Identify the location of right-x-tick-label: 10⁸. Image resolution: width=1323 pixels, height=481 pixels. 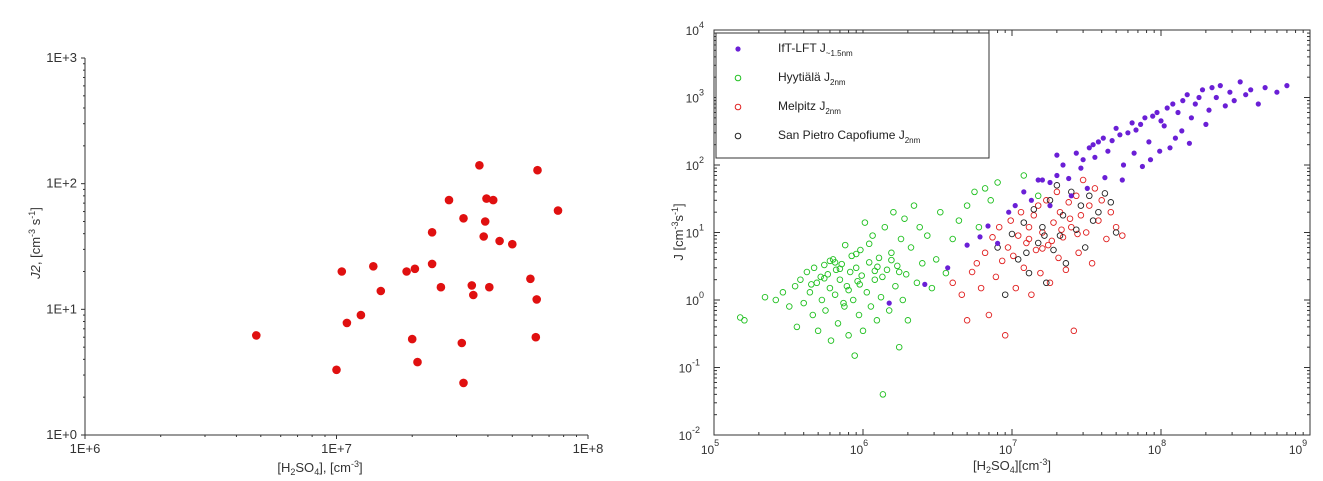
(1157, 447).